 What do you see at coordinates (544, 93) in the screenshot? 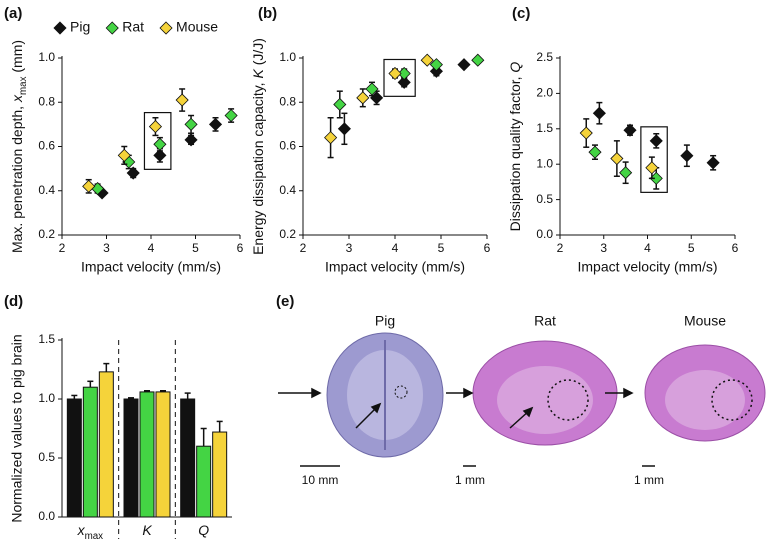
I see `y-tick-label: 2.0` at bounding box center [544, 93].